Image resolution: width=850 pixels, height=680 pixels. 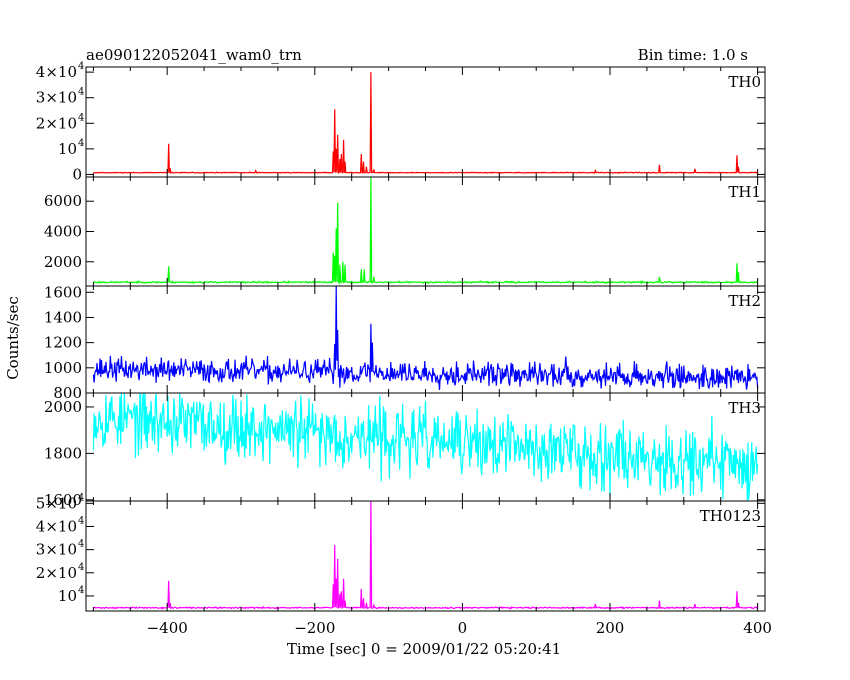 I want to click on panel-th3: TH3 1600 1800 2000, so click(x=405, y=450).